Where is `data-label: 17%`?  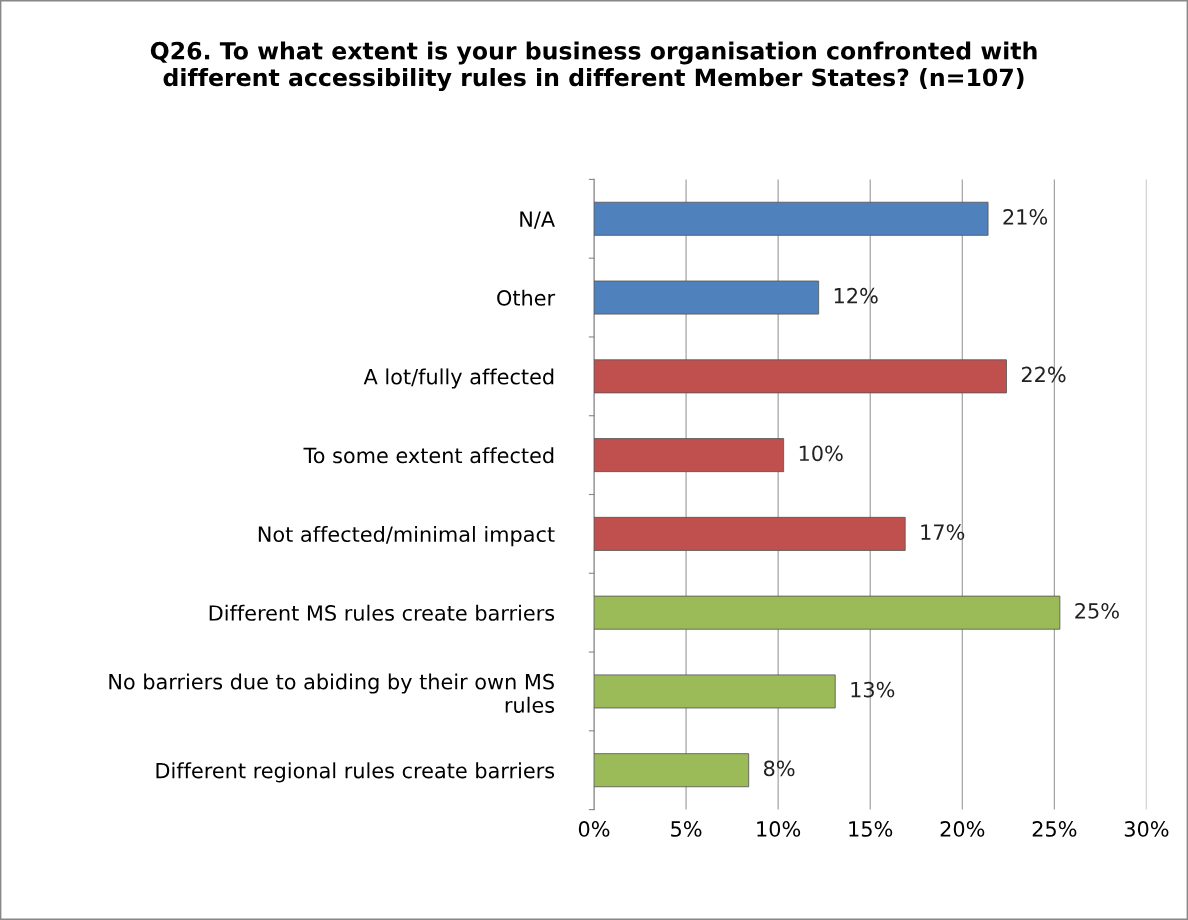
data-label: 17% is located at coordinates (943, 532).